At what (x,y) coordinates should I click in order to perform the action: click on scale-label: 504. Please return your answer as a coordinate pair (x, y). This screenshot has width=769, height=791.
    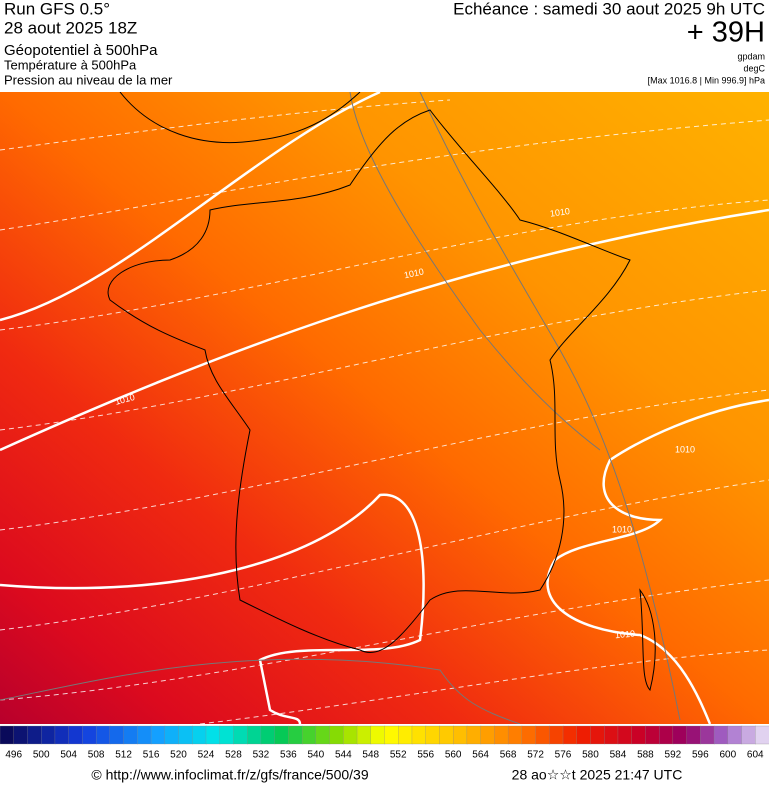
    Looking at the image, I should click on (68, 755).